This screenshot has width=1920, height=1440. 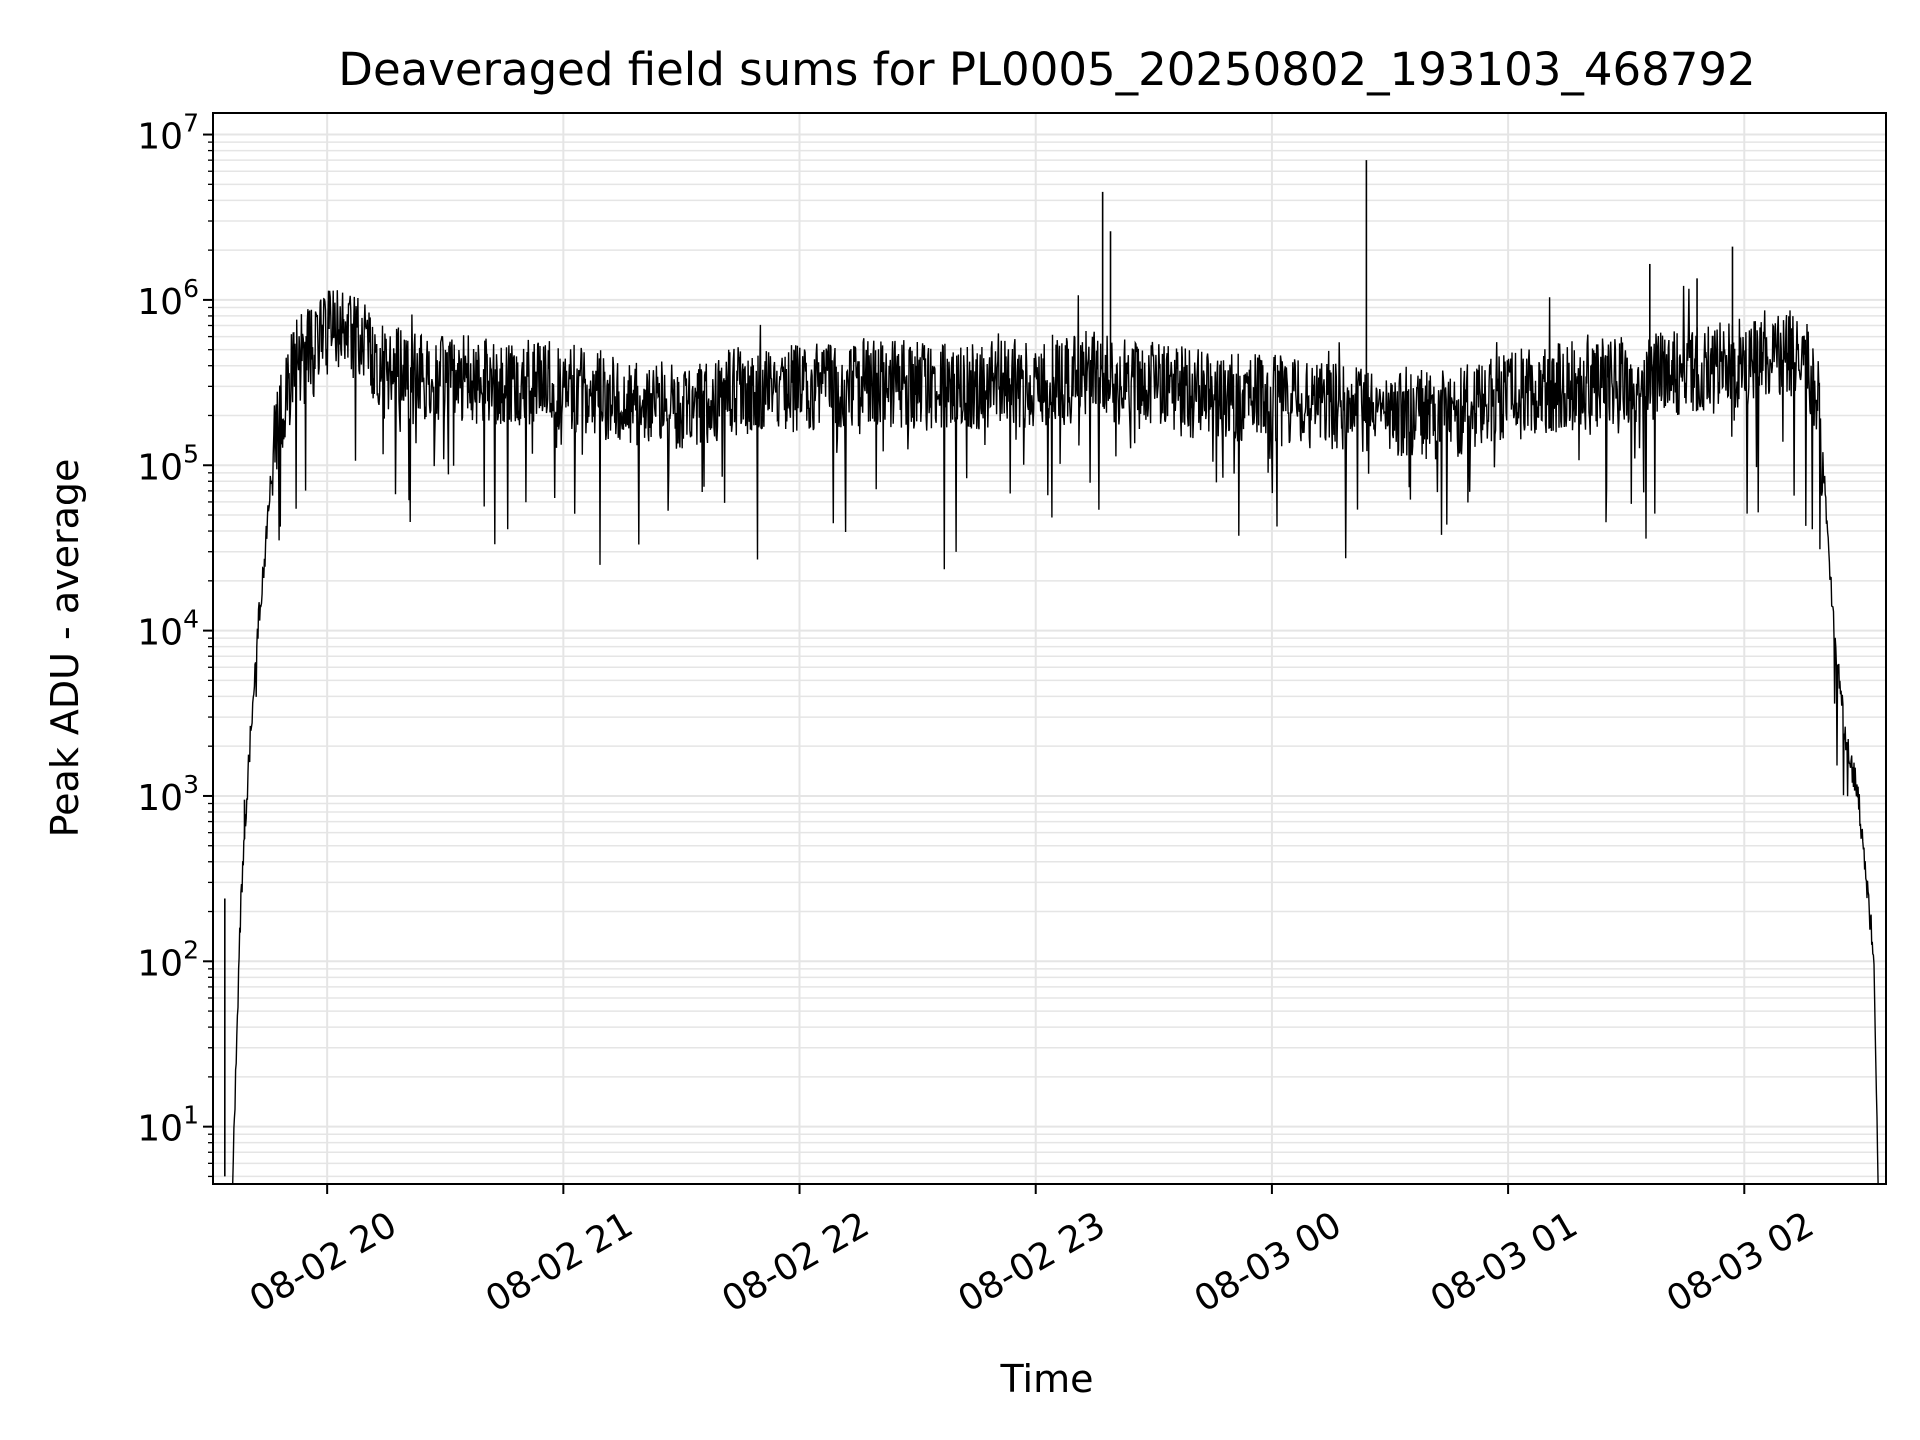 I want to click on y-tick-label: 10⁵, so click(x=168, y=463).